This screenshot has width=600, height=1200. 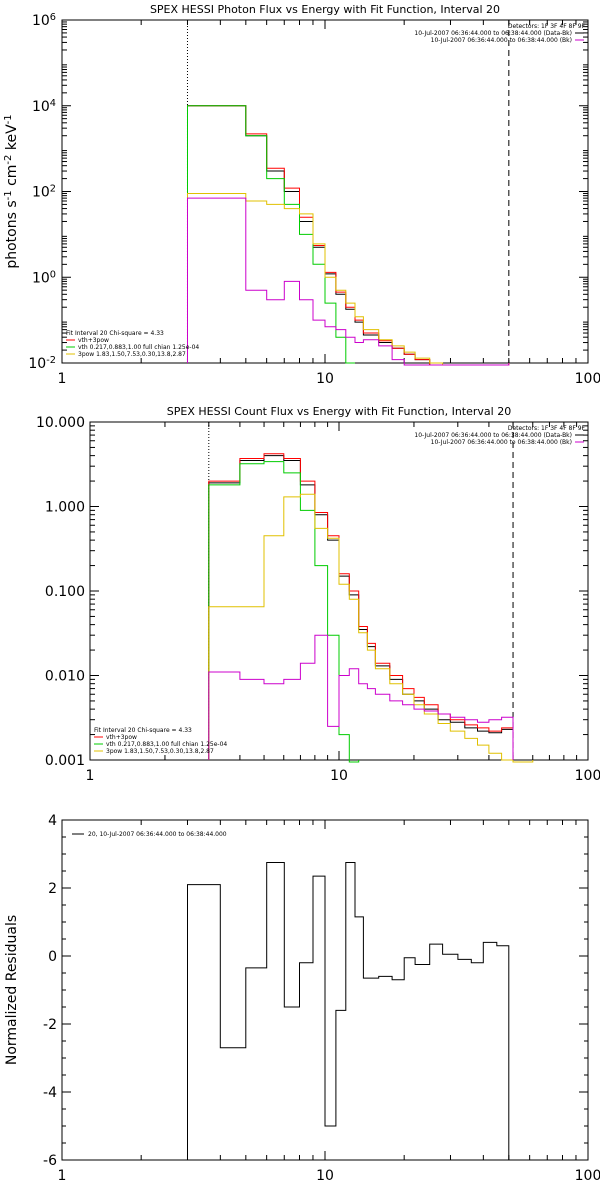 I want to click on y-tick-label: 2, so click(x=52, y=889).